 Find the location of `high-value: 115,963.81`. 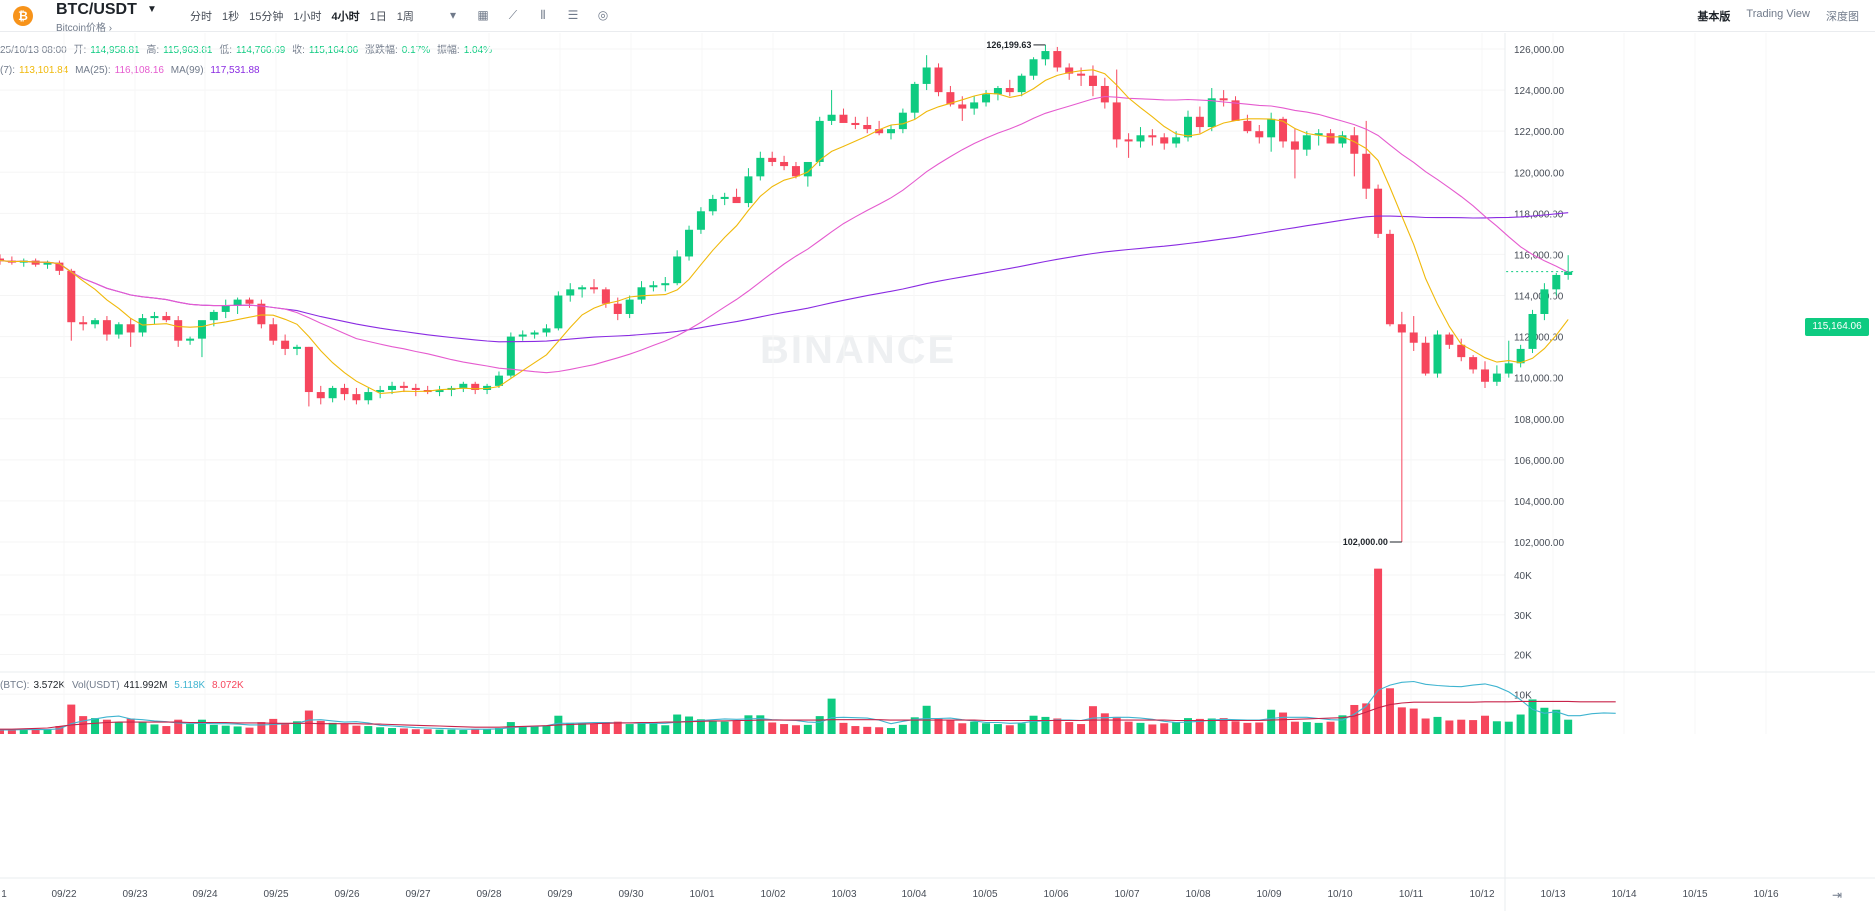

high-value: 115,963.81 is located at coordinates (188, 50).